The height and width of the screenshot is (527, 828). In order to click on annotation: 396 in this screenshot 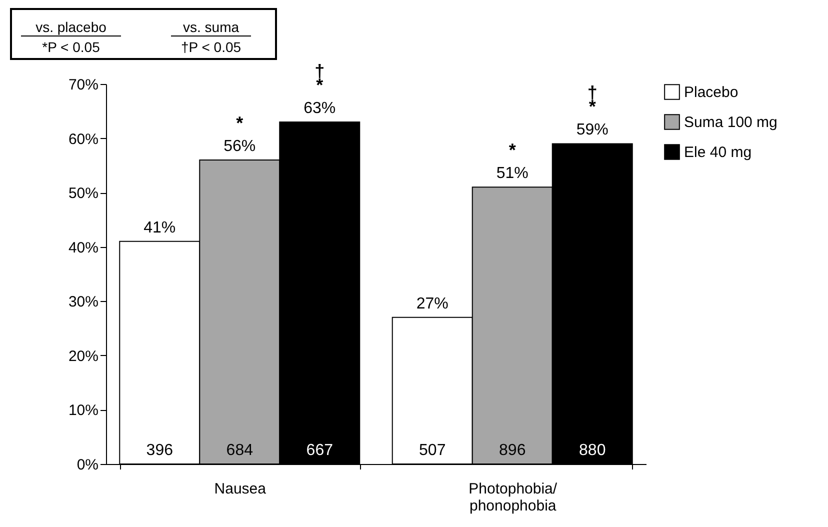, I will do `click(160, 450)`.